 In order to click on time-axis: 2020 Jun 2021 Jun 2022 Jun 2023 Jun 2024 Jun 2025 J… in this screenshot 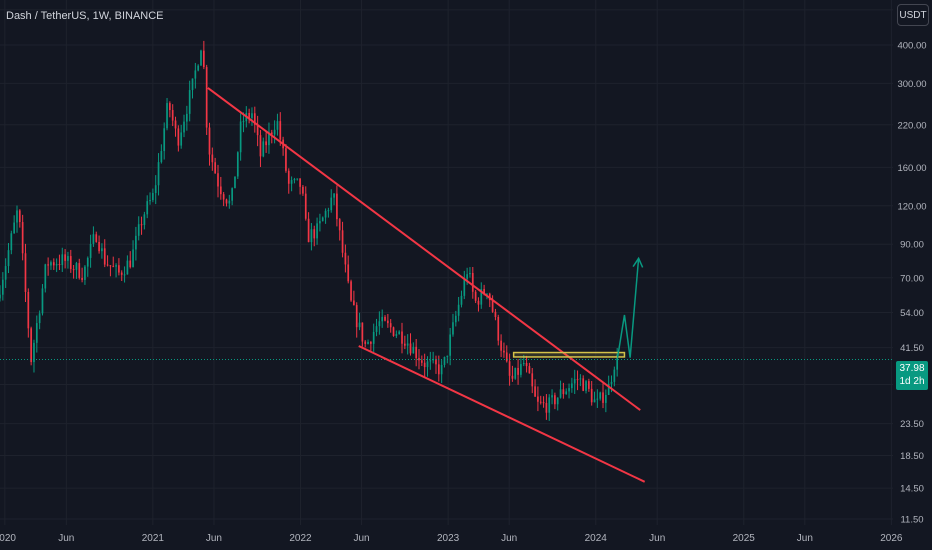, I will do `click(466, 537)`.